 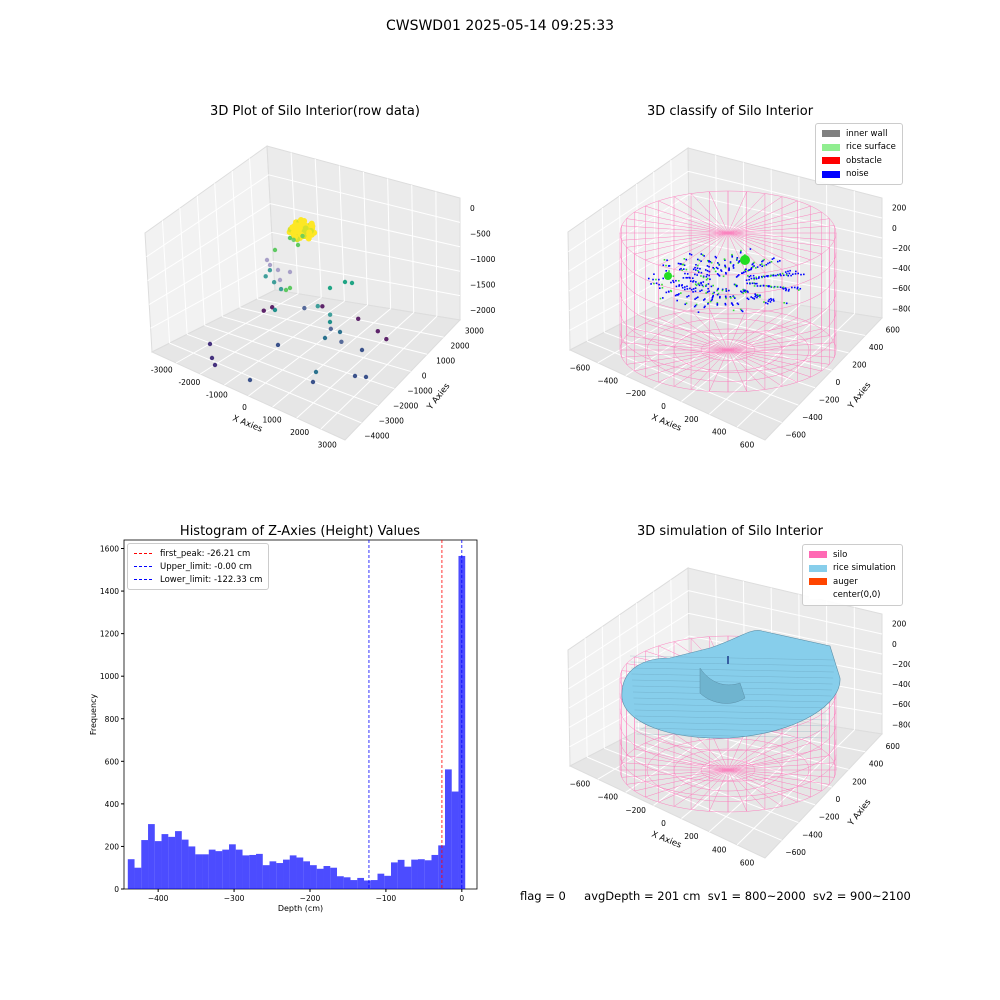 What do you see at coordinates (732, 676) in the screenshot?
I see `mesh-line` at bounding box center [732, 676].